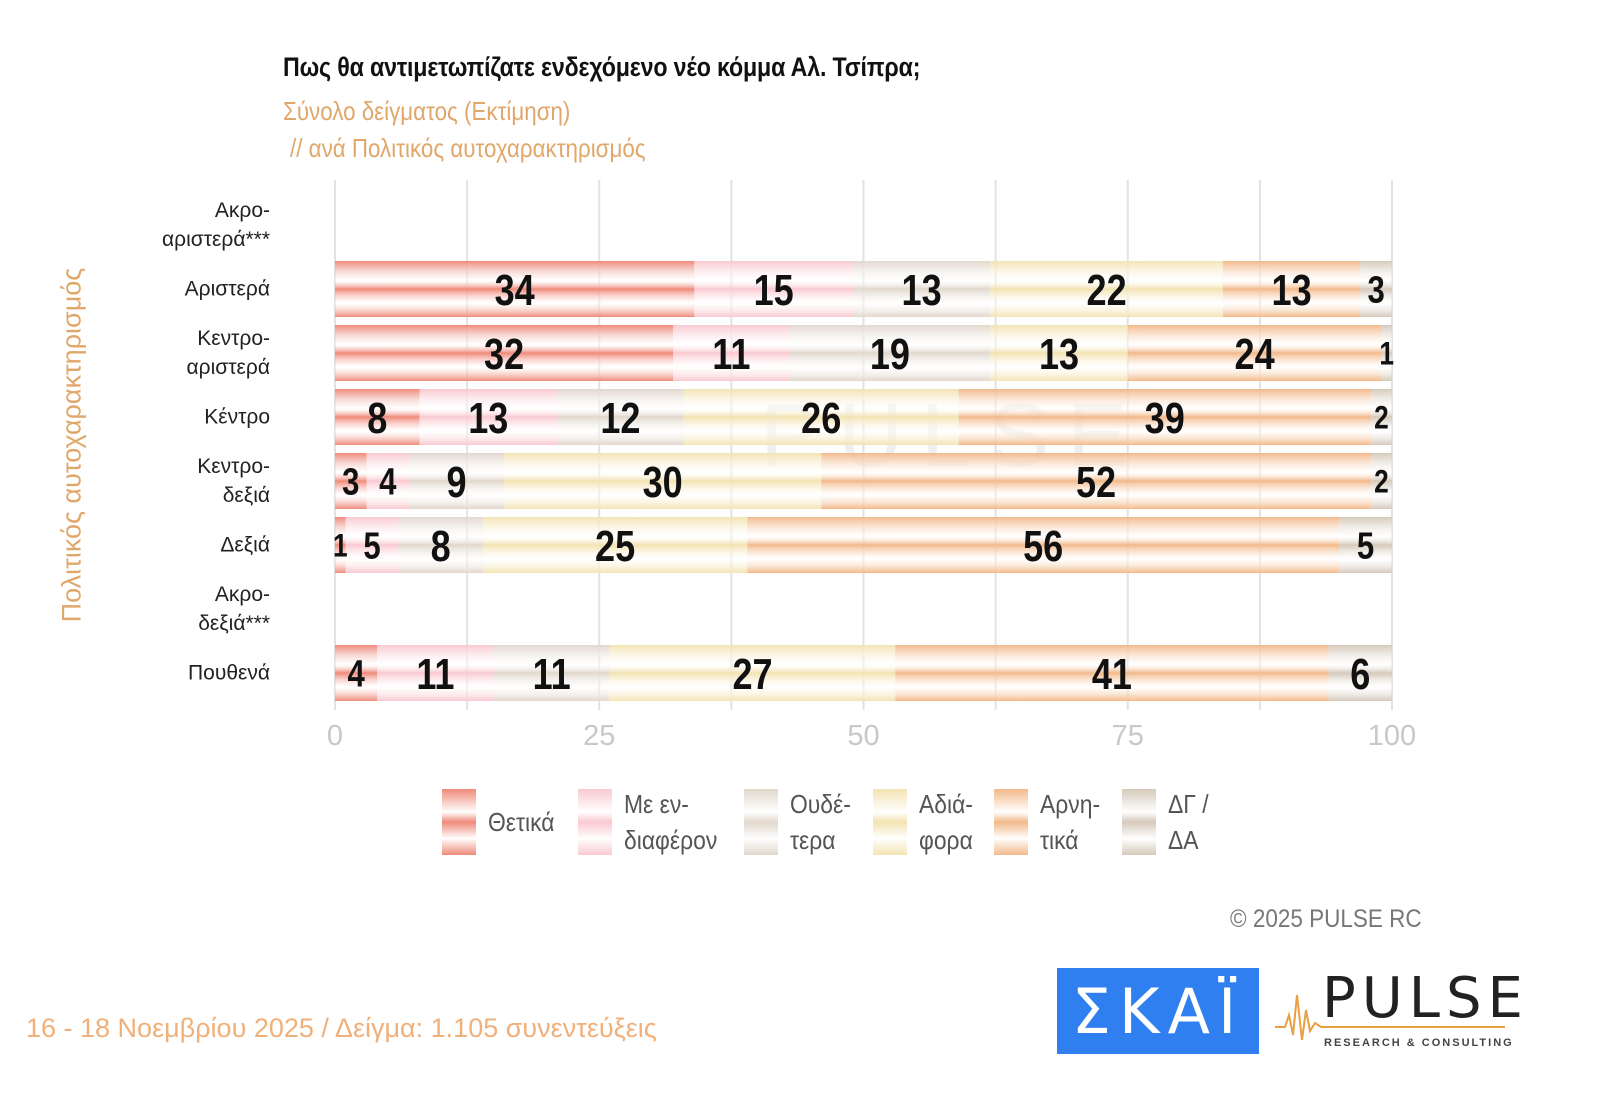 Image resolution: width=1600 pixels, height=1100 pixels. I want to click on chart-subtitle: Σύνολο δείγματος (Εκτίμηση), so click(427, 111).